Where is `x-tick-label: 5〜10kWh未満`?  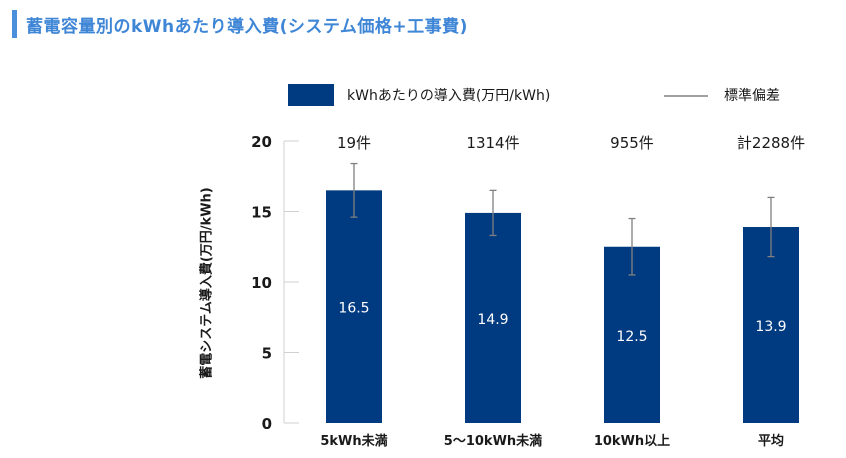 x-tick-label: 5〜10kWh未満 is located at coordinates (493, 441).